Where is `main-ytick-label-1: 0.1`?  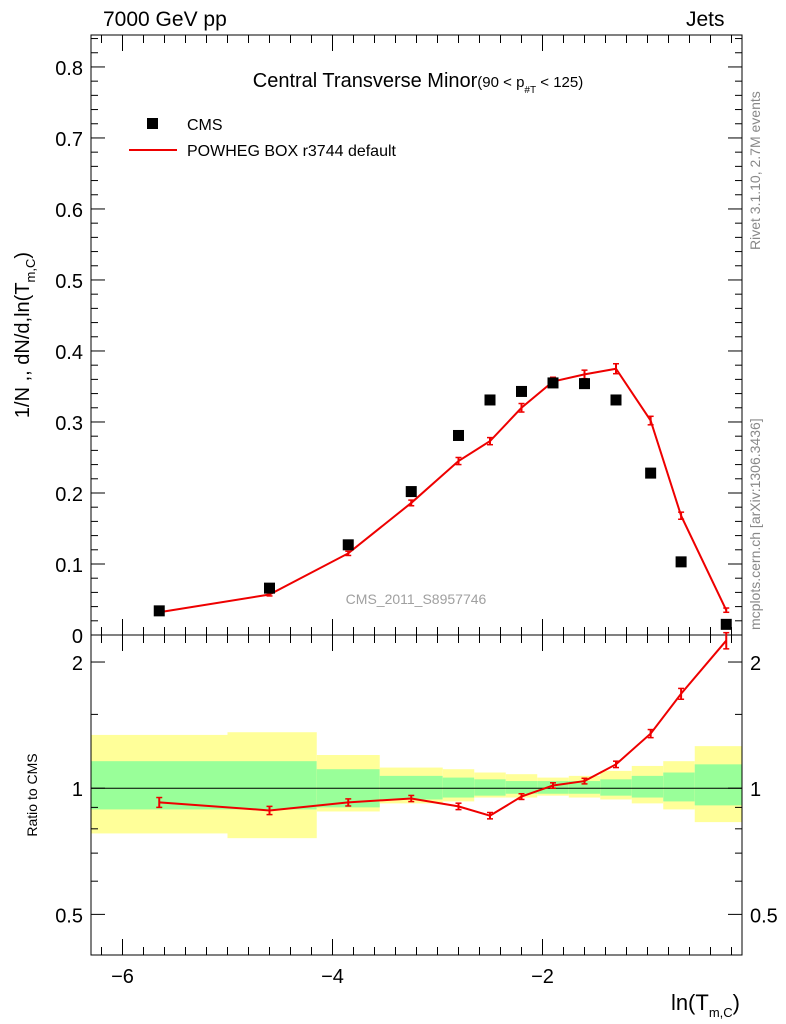 main-ytick-label-1: 0.1 is located at coordinates (69, 566).